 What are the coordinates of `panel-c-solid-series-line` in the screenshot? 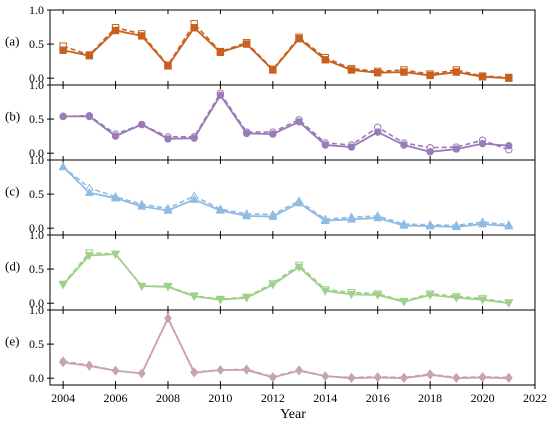 It's located at (285, 197).